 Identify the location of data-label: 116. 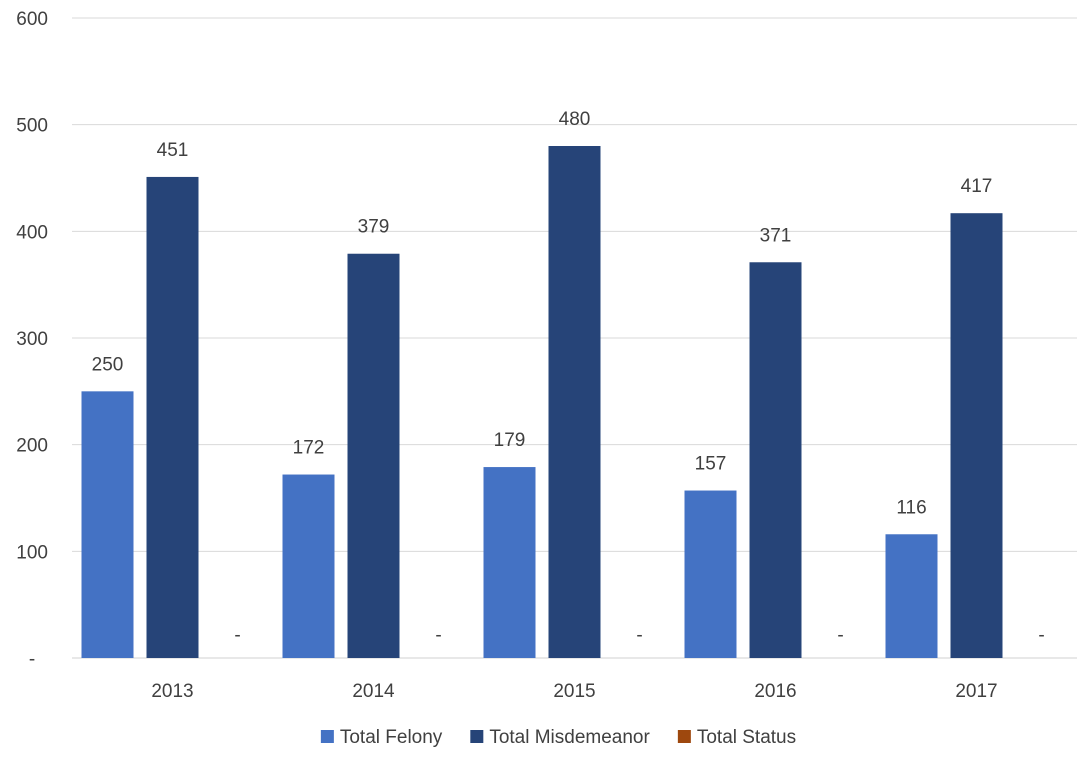
(911, 507).